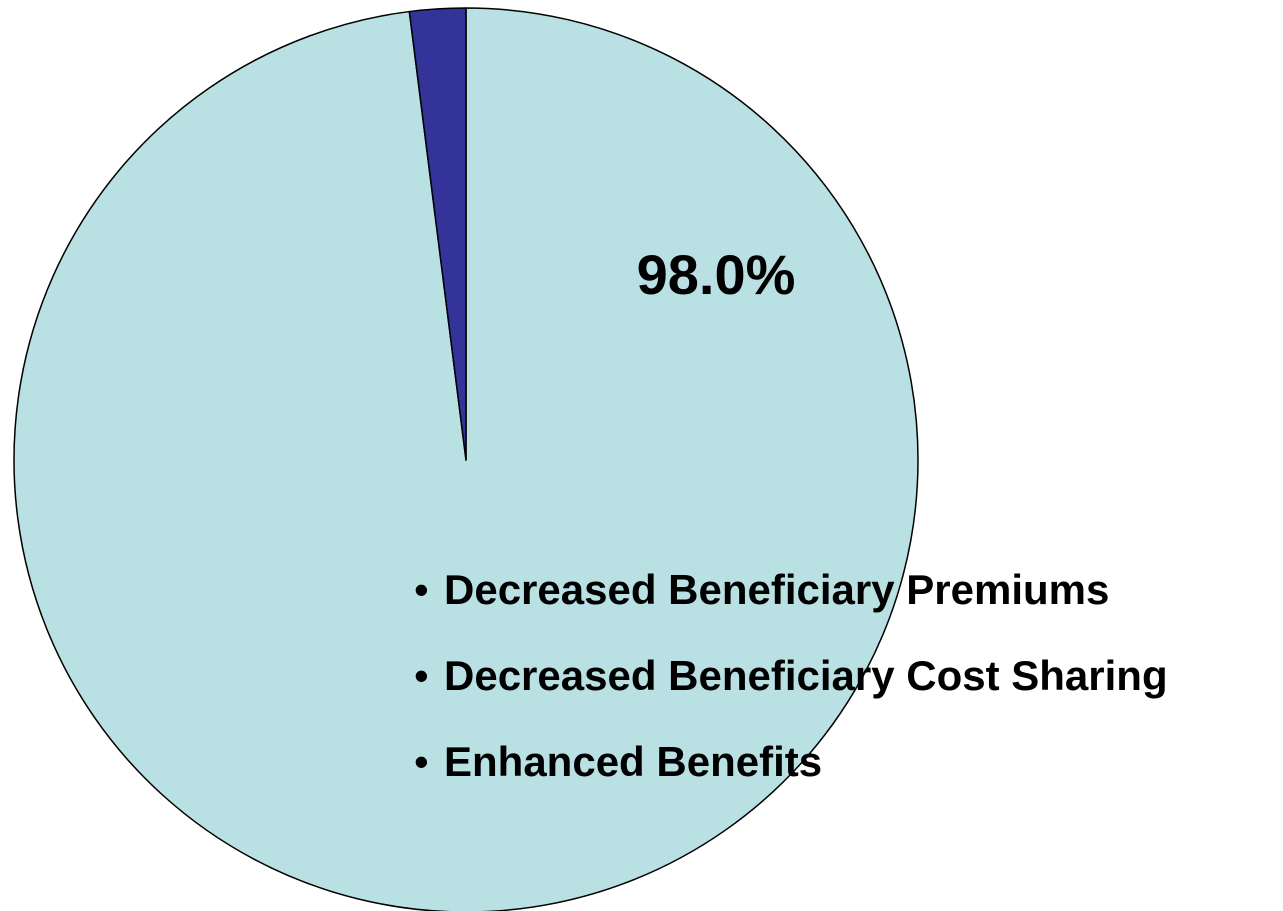  Describe the element at coordinates (633, 761) in the screenshot. I see `annotation-text: Enhanced Benefits` at that location.